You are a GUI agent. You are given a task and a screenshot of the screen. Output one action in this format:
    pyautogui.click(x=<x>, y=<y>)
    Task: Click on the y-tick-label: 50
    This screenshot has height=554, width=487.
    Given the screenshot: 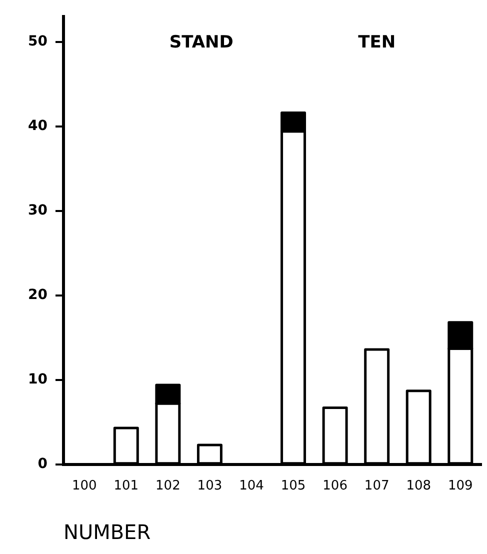 What is the action you would take?
    pyautogui.click(x=38, y=41)
    